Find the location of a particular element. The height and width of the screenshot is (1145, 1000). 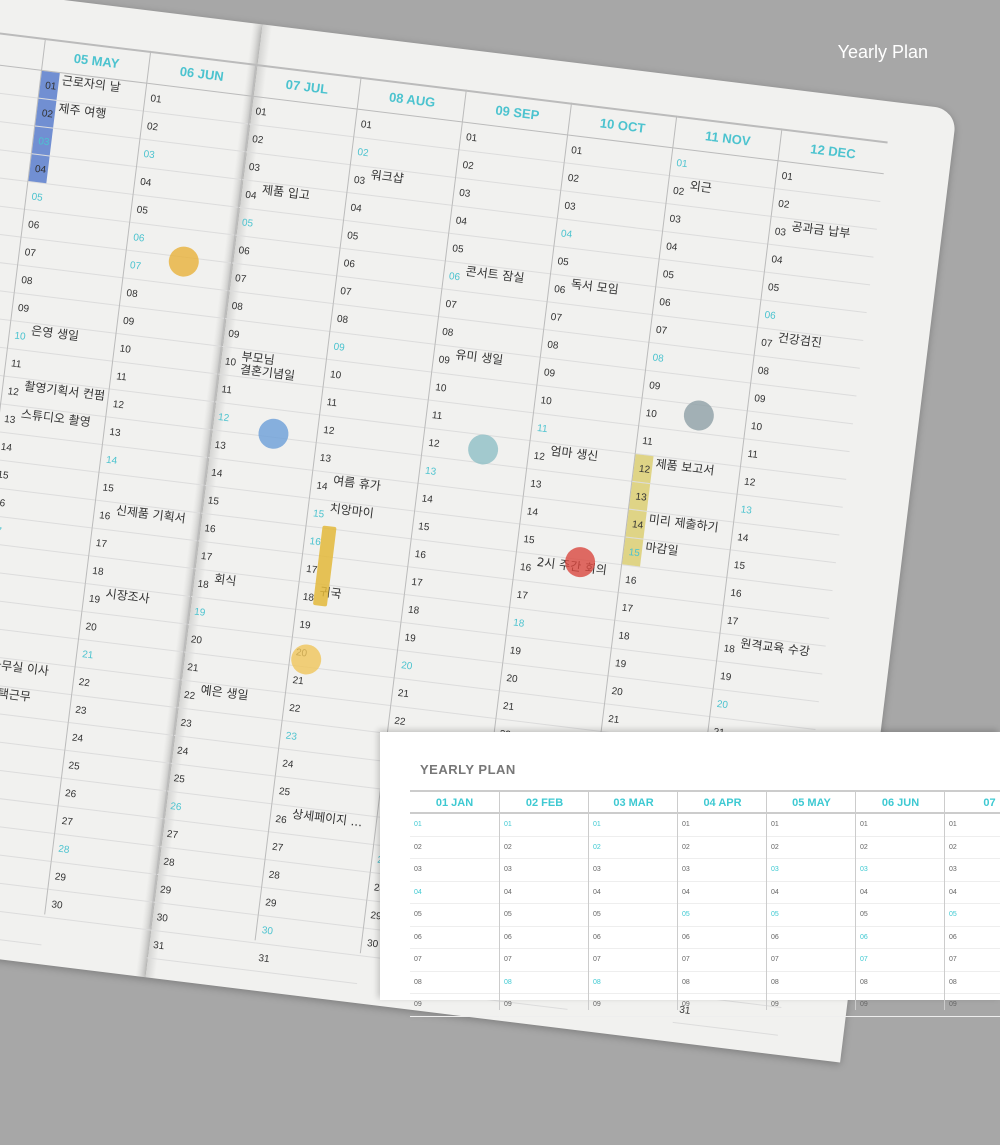

day-number: 25 is located at coordinates (179, 779).